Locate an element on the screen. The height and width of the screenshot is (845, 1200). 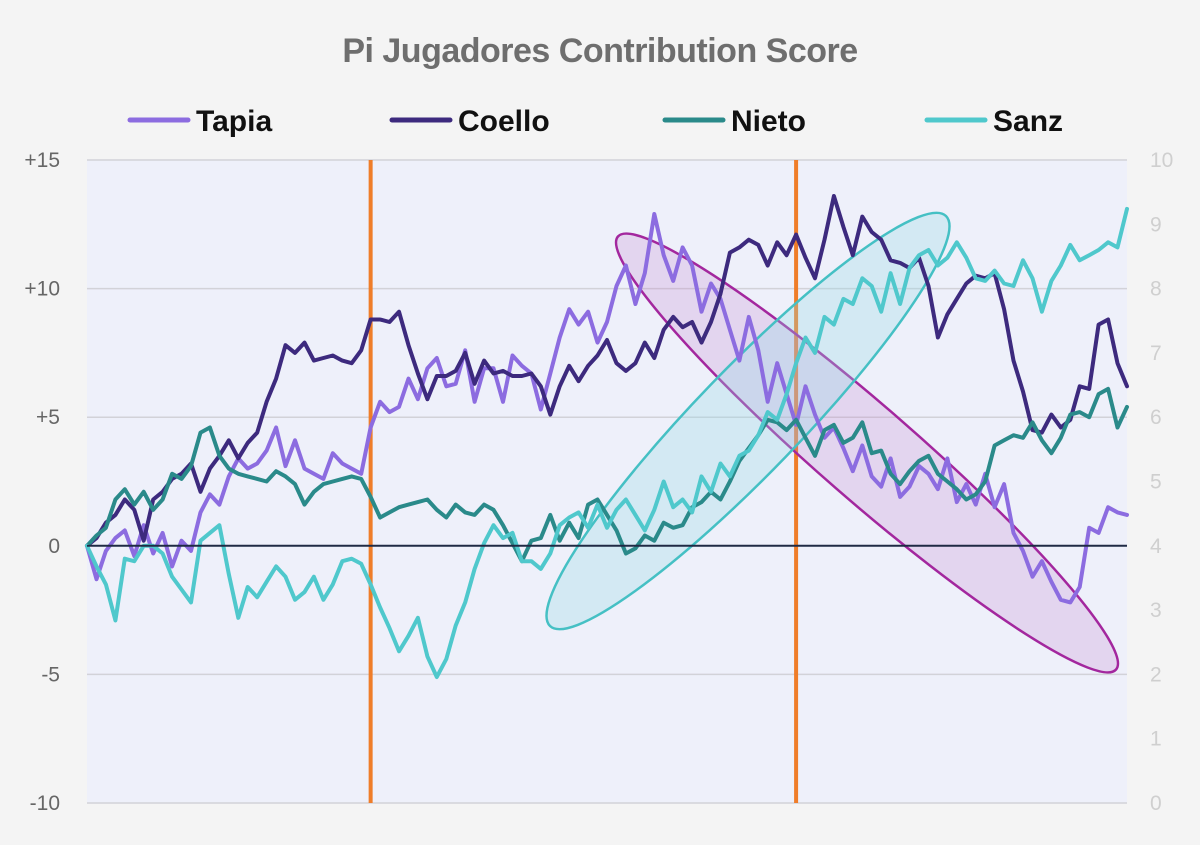
y-tick-label-right: 5 is located at coordinates (1156, 482).